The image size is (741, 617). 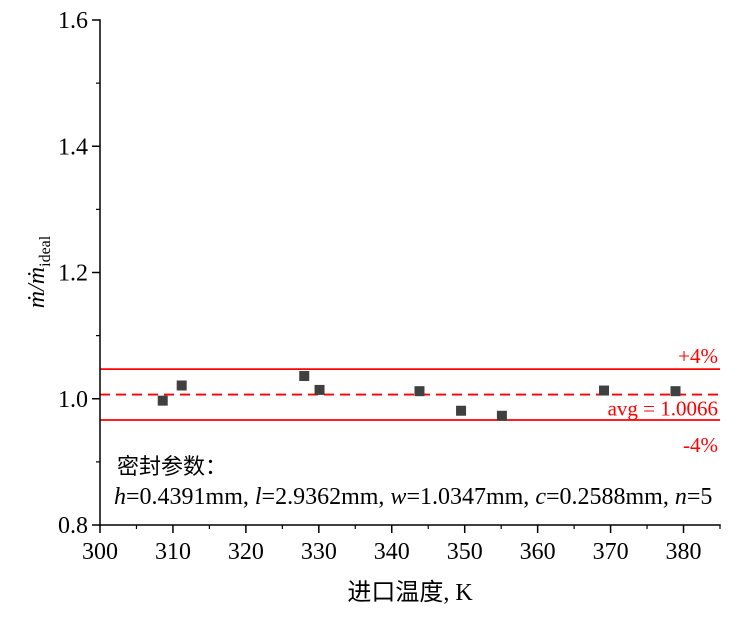 What do you see at coordinates (538, 552) in the screenshot?
I see `x-tick-label: 360` at bounding box center [538, 552].